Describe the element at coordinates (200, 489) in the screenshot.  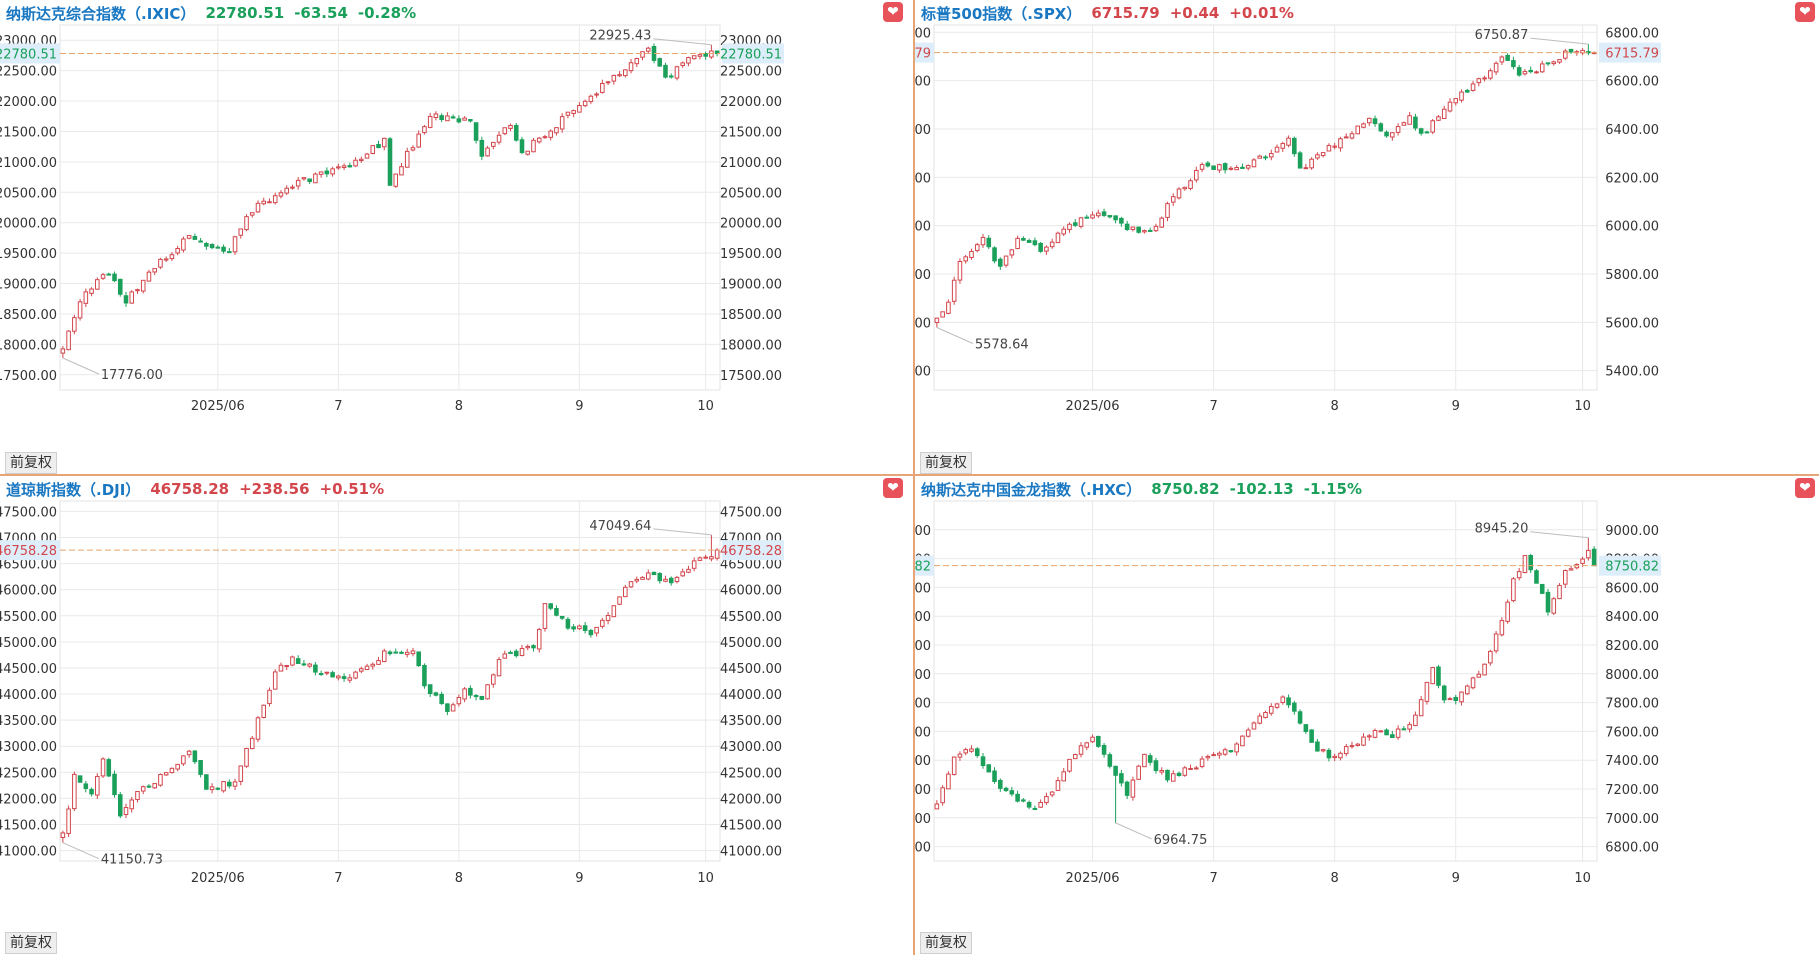
I see `dji-quote-header: 道琼斯指数（.DJI） 46758.28 +238.56 +0.51%` at that location.